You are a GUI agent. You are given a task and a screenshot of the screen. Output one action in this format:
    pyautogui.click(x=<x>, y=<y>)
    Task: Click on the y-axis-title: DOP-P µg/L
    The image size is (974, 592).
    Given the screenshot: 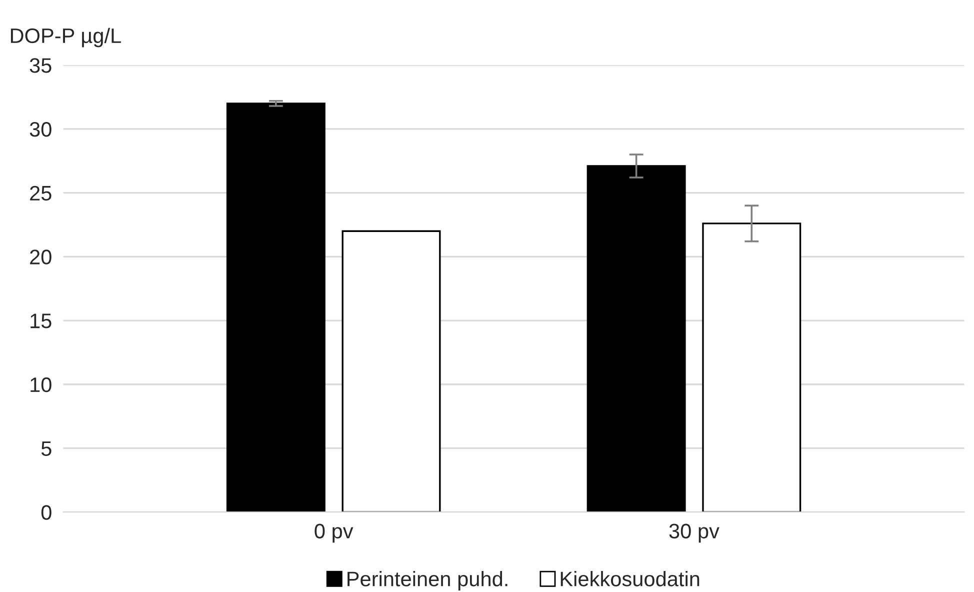 What is the action you would take?
    pyautogui.click(x=65, y=38)
    